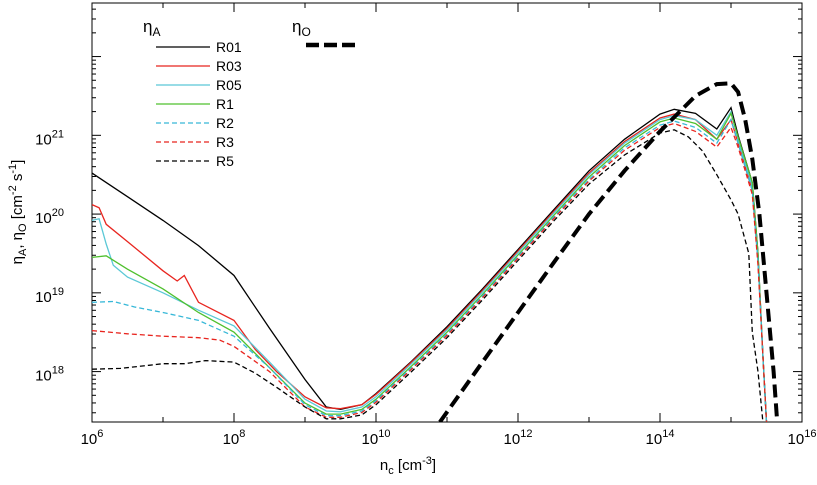 This screenshot has height=485, width=817. I want to click on y-tick-label: 1018, so click(49, 375).